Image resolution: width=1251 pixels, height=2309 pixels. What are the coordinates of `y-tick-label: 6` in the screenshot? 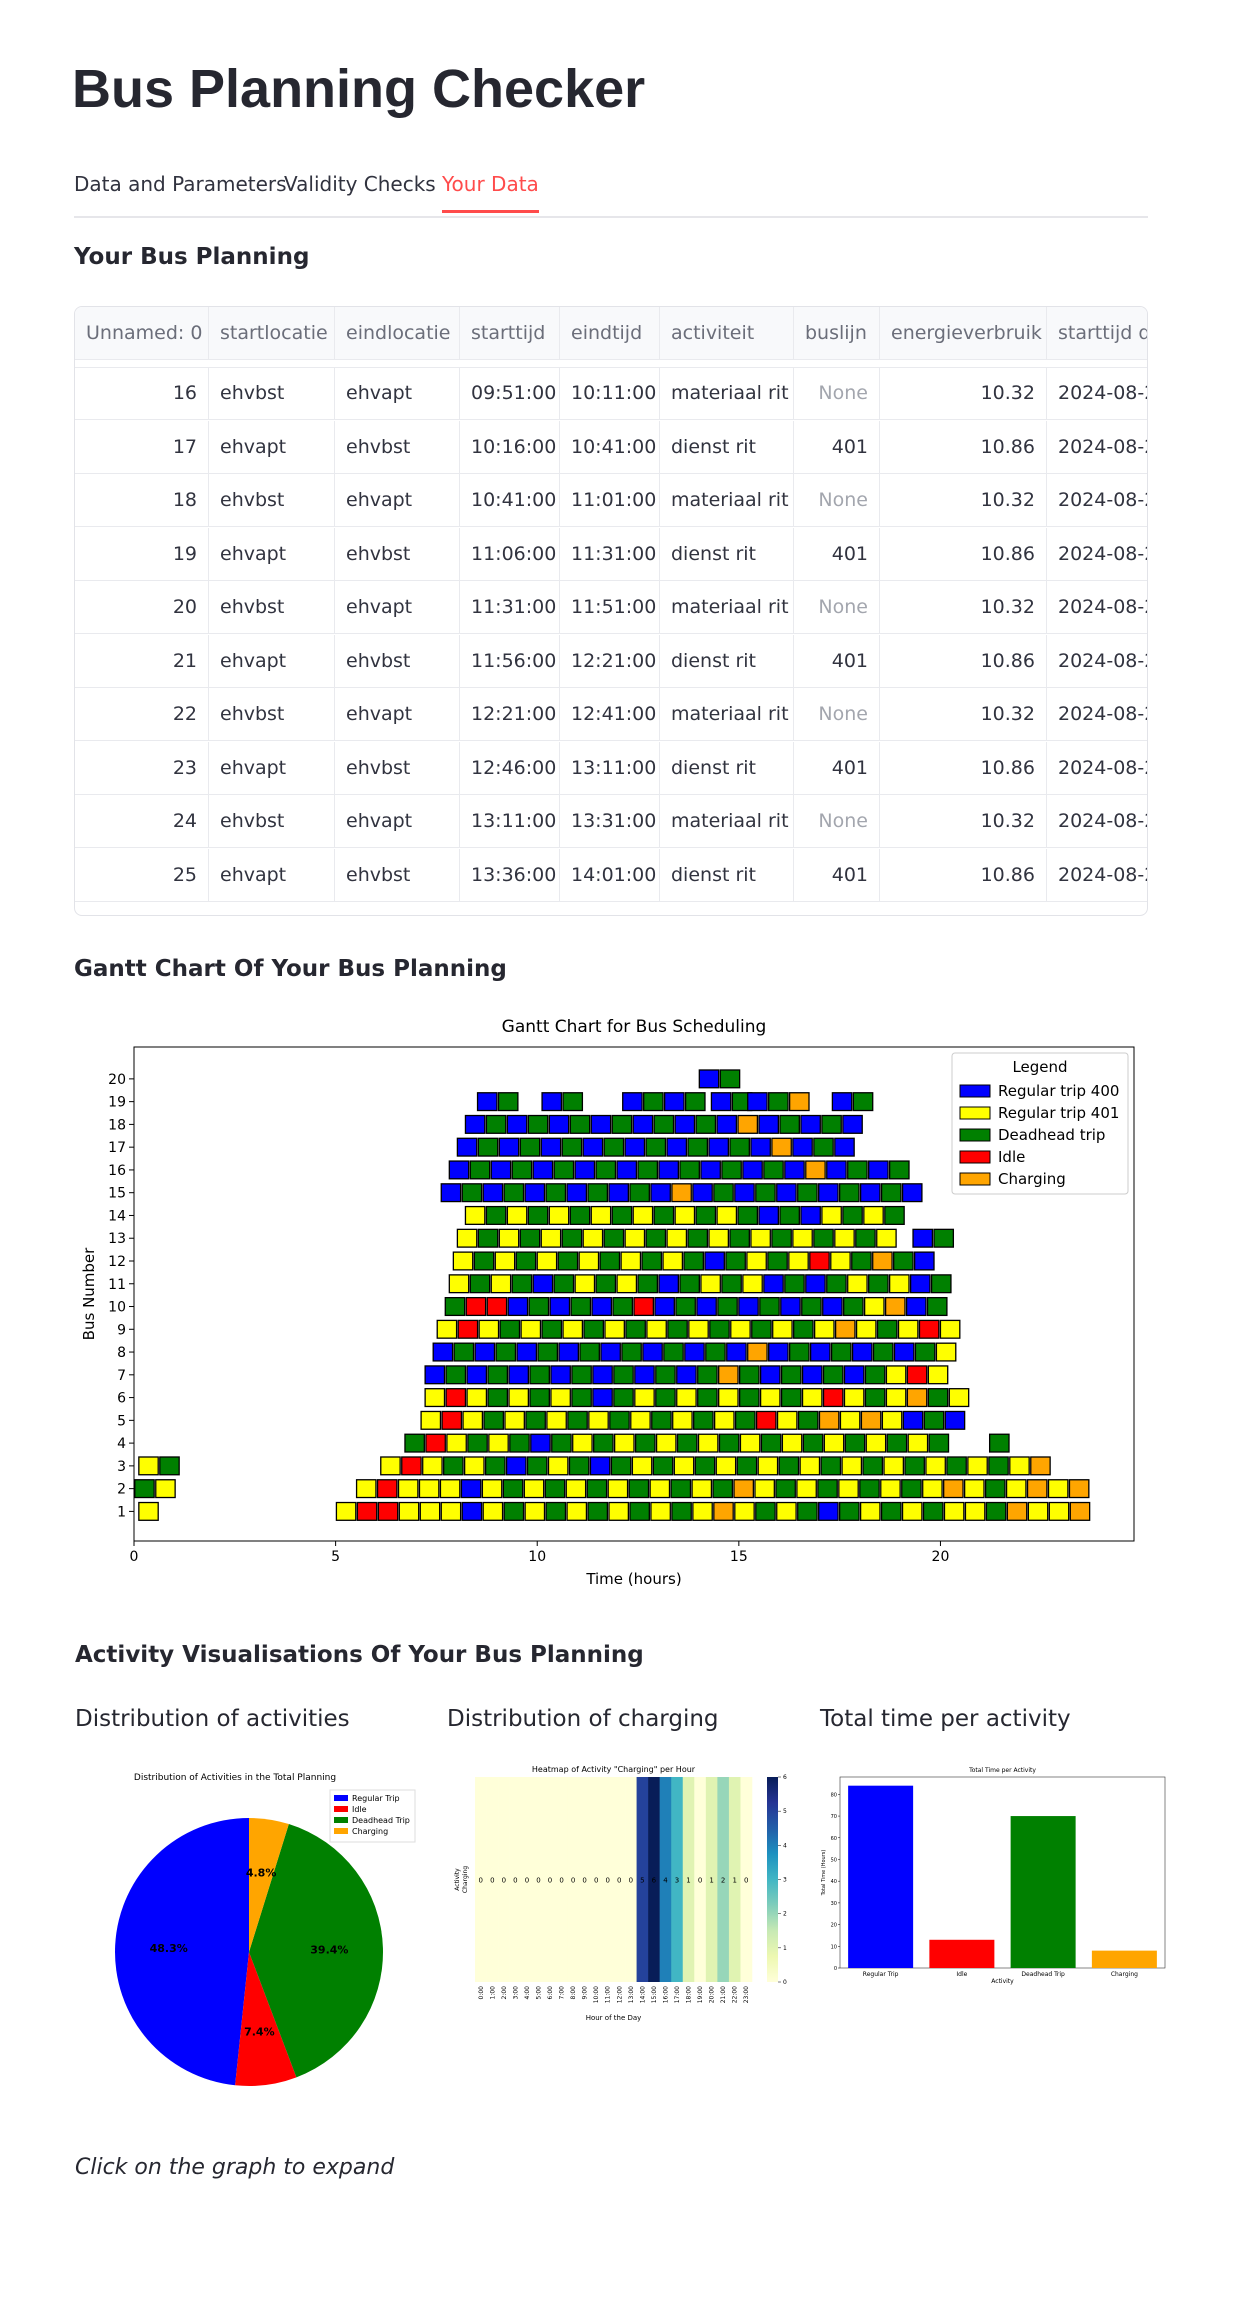 It's located at (121, 1399).